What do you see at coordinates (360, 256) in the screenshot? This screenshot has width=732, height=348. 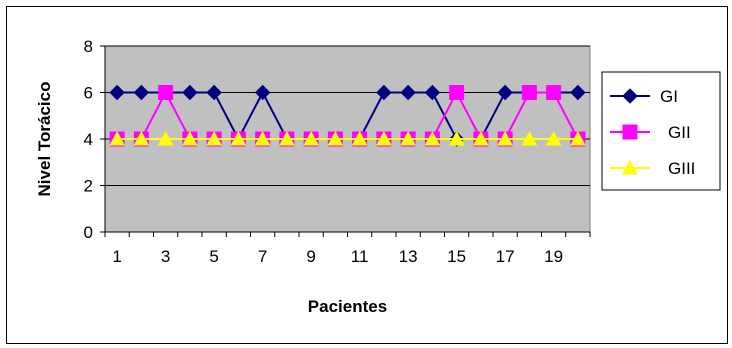 I see `x-tick-label: 11` at bounding box center [360, 256].